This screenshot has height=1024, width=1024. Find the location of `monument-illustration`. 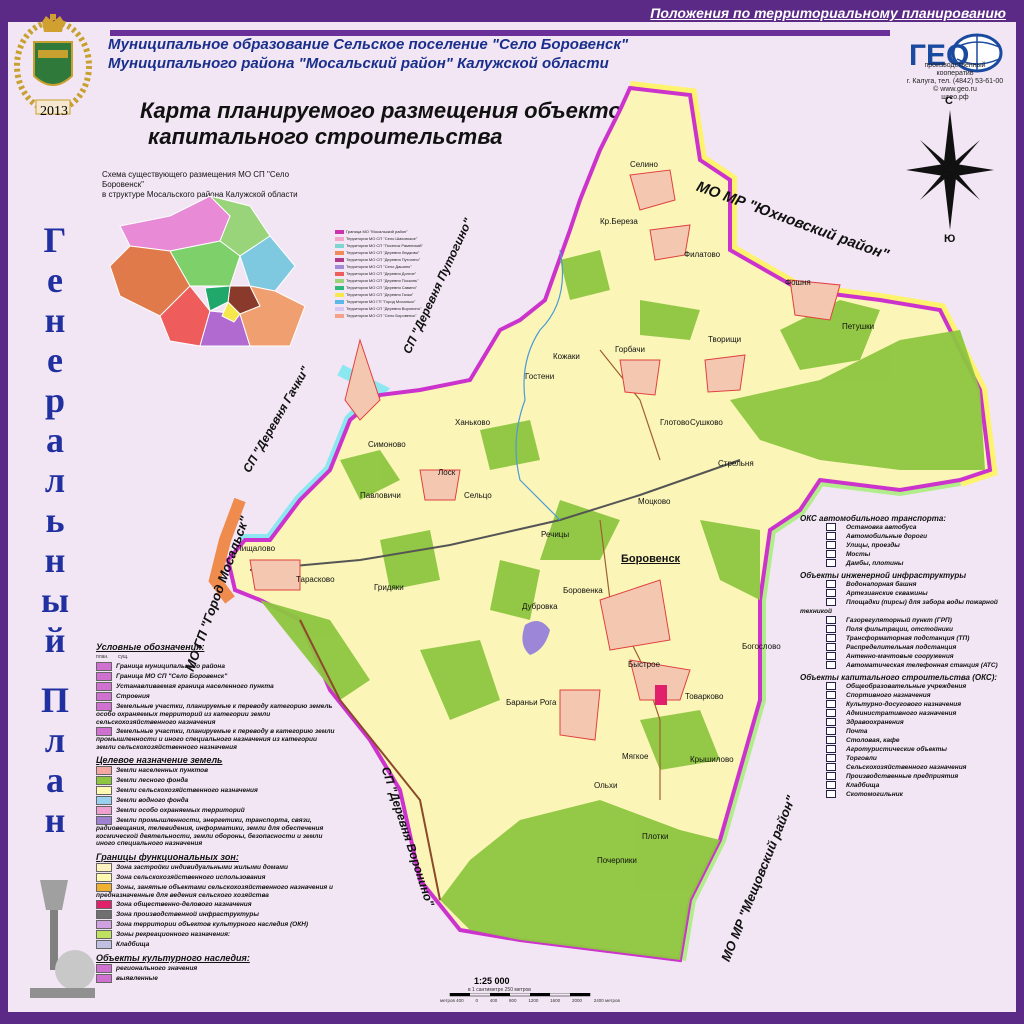

monument-illustration is located at coordinates (62, 939).